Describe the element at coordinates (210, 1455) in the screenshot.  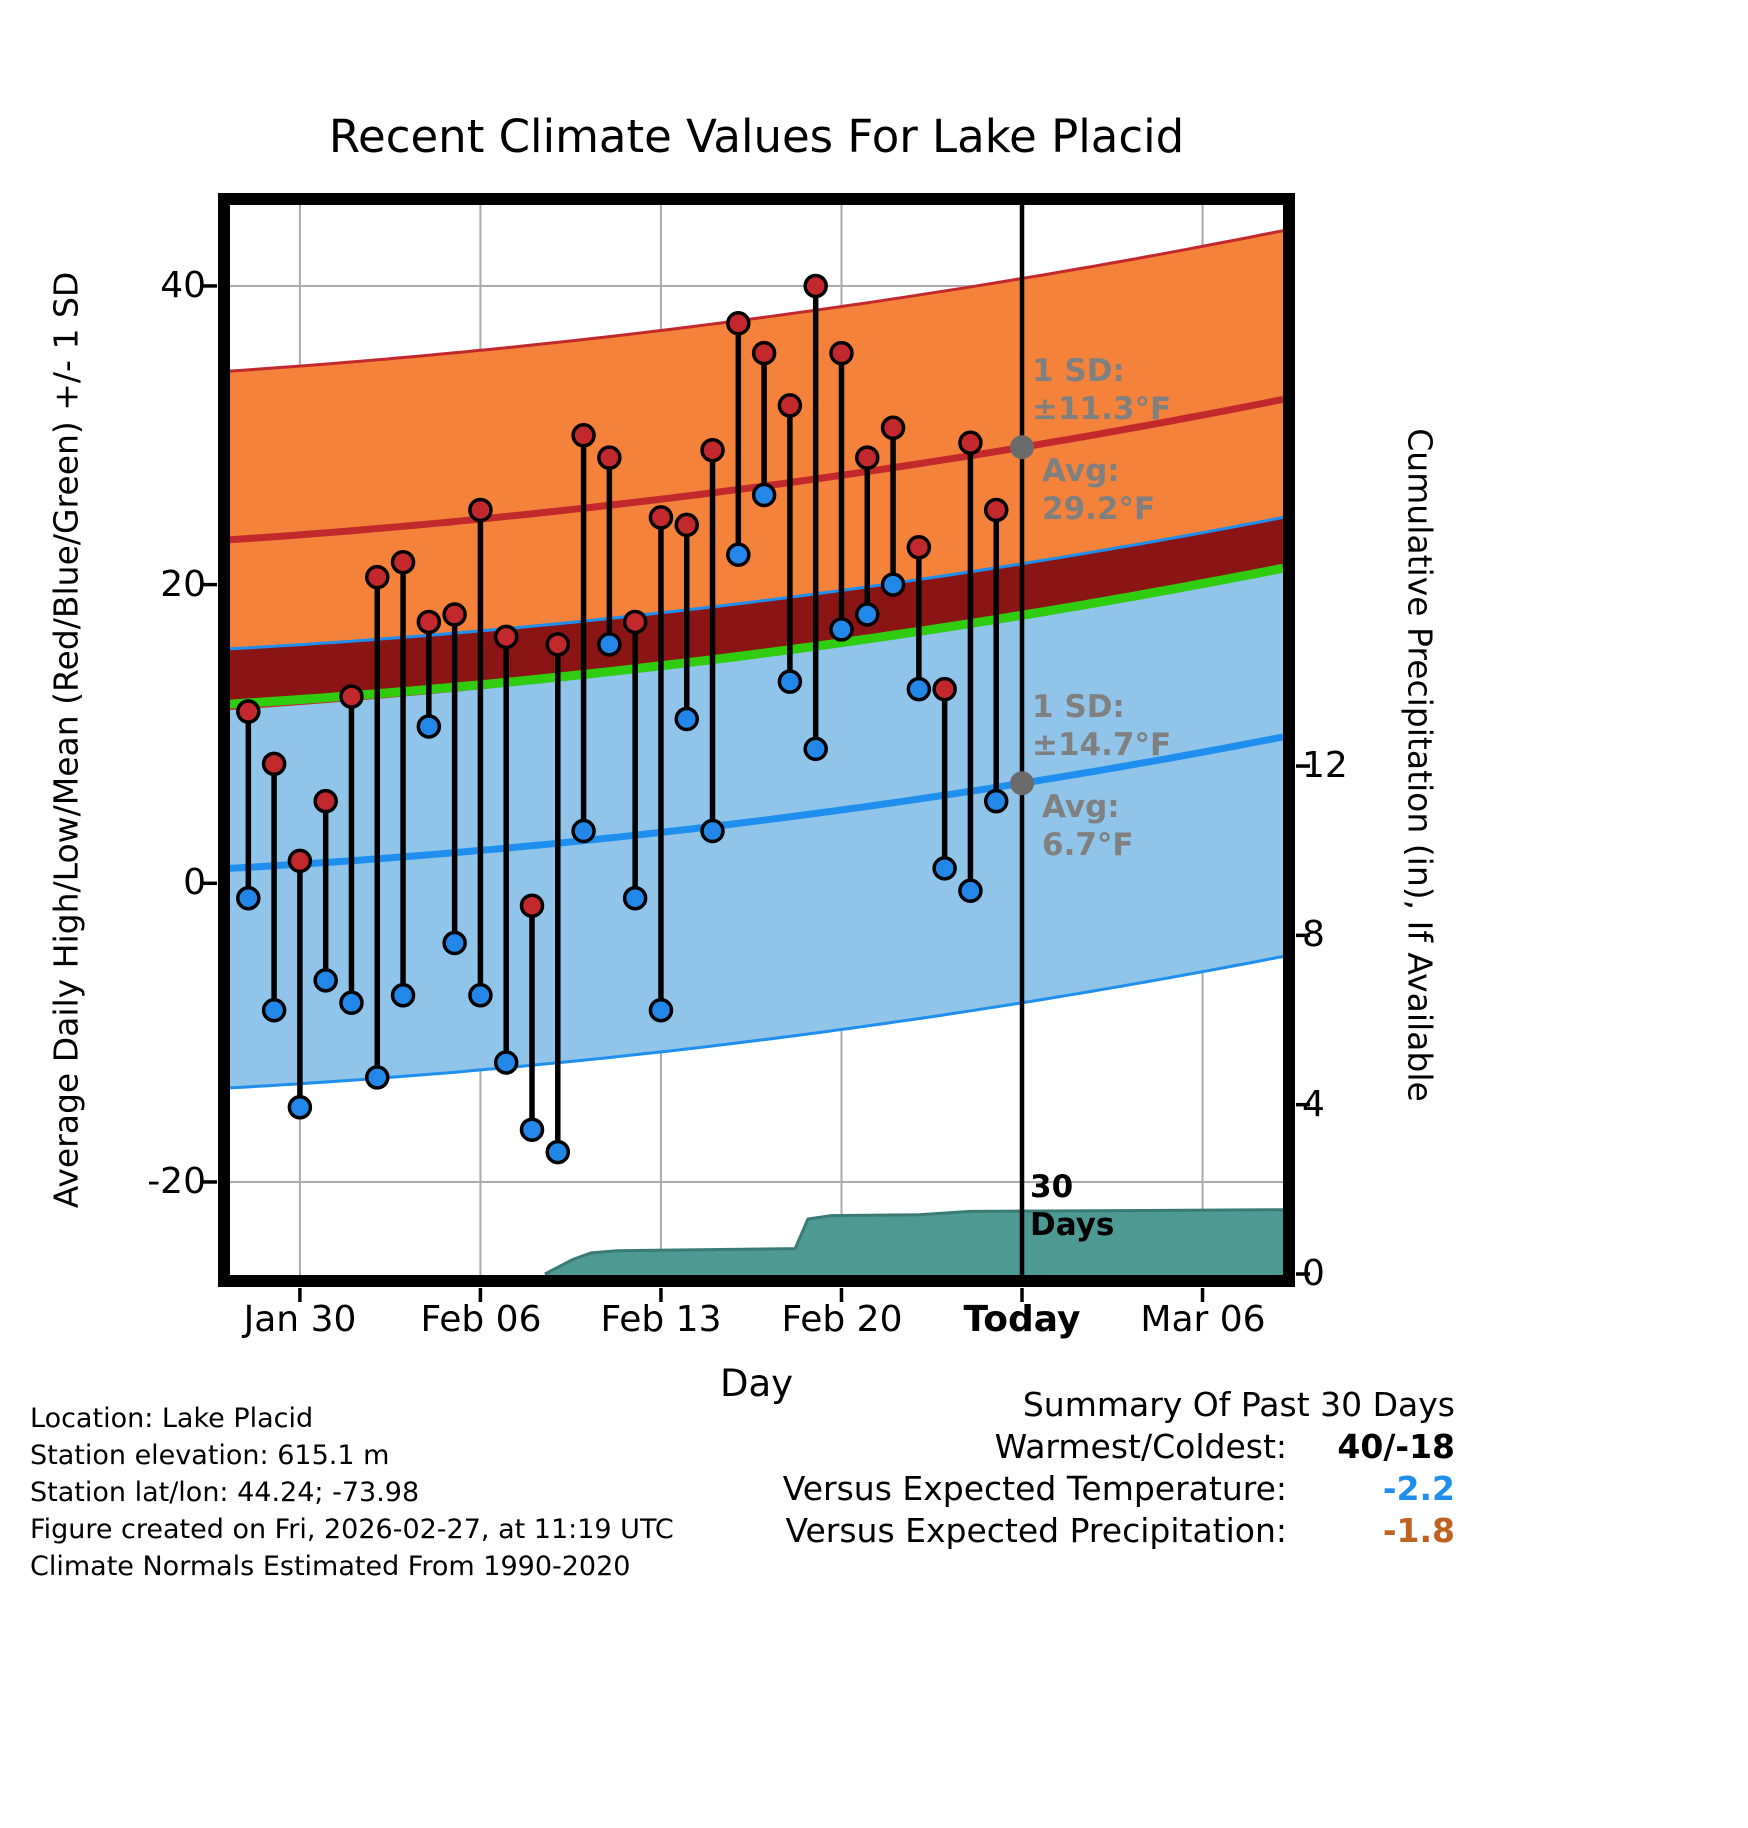
I see `station-elevation: Station elevation: 615.1 m` at that location.